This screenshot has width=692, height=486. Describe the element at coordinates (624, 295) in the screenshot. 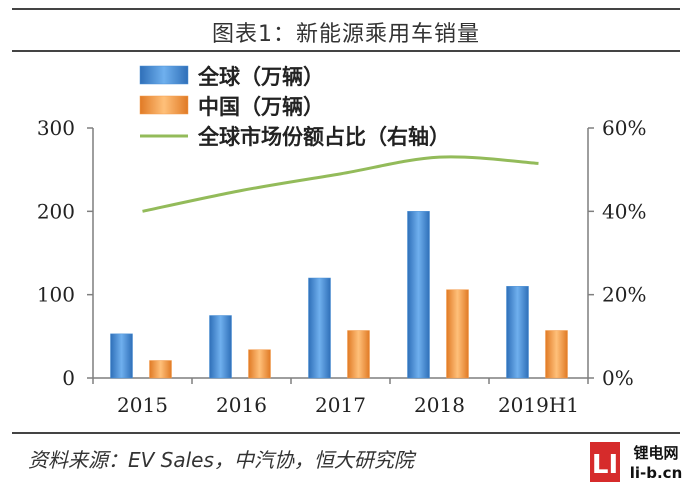

I see `y-right-tick-label: 20%` at that location.